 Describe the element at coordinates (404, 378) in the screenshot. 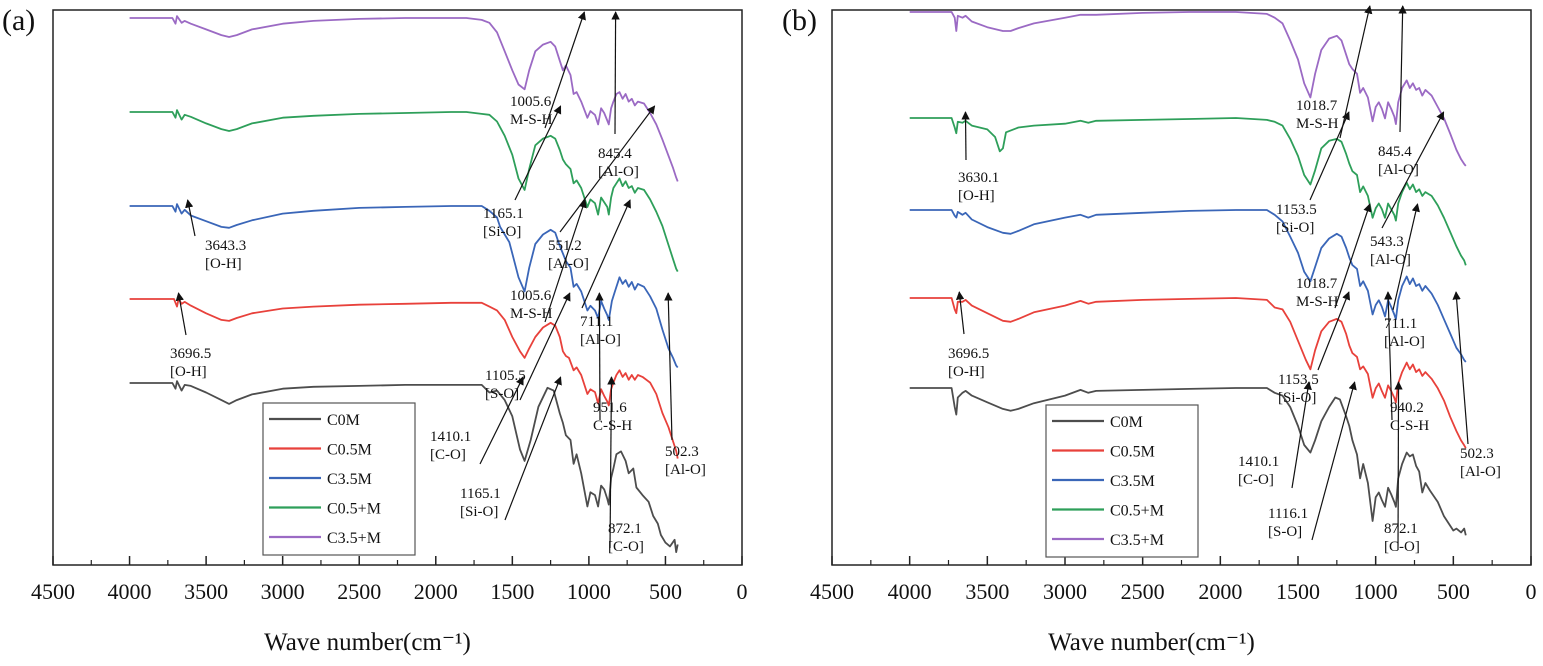

I see `series-line-c0-5m` at that location.